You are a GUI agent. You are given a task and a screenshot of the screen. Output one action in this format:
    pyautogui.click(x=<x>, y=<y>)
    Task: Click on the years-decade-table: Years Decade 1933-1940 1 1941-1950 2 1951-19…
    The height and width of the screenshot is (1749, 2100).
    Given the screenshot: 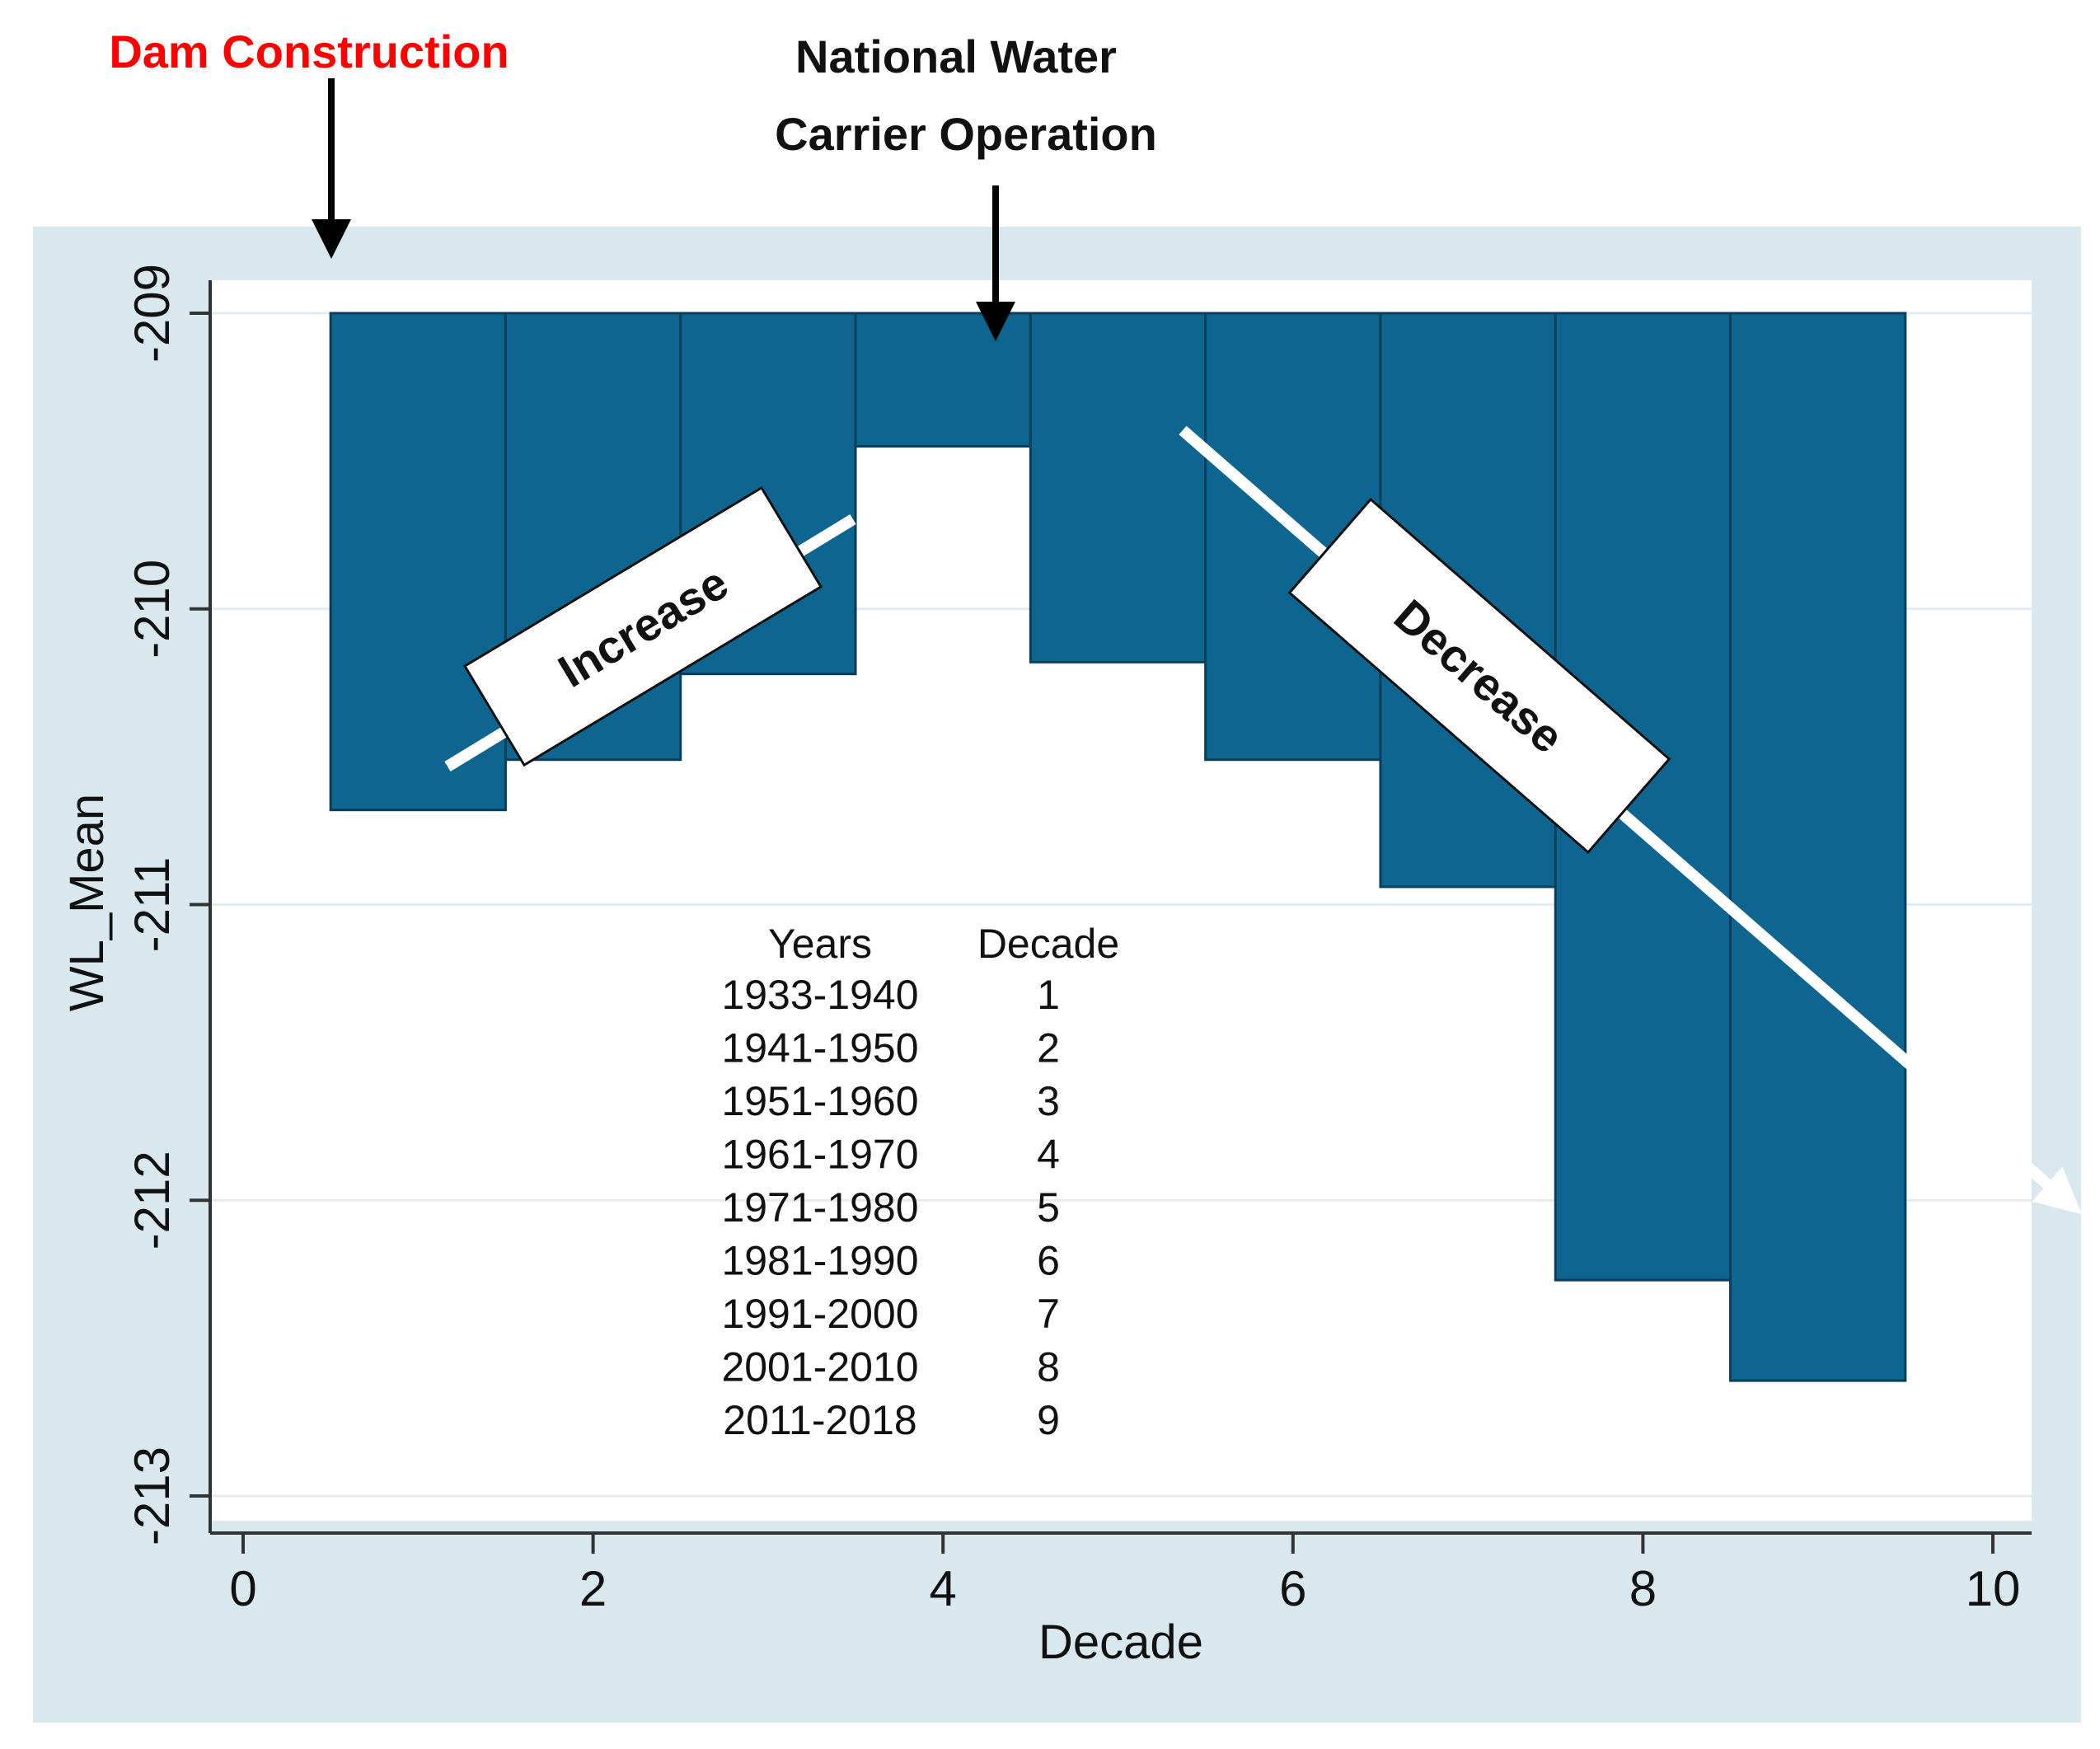 What is the action you would take?
    pyautogui.click(x=920, y=1182)
    